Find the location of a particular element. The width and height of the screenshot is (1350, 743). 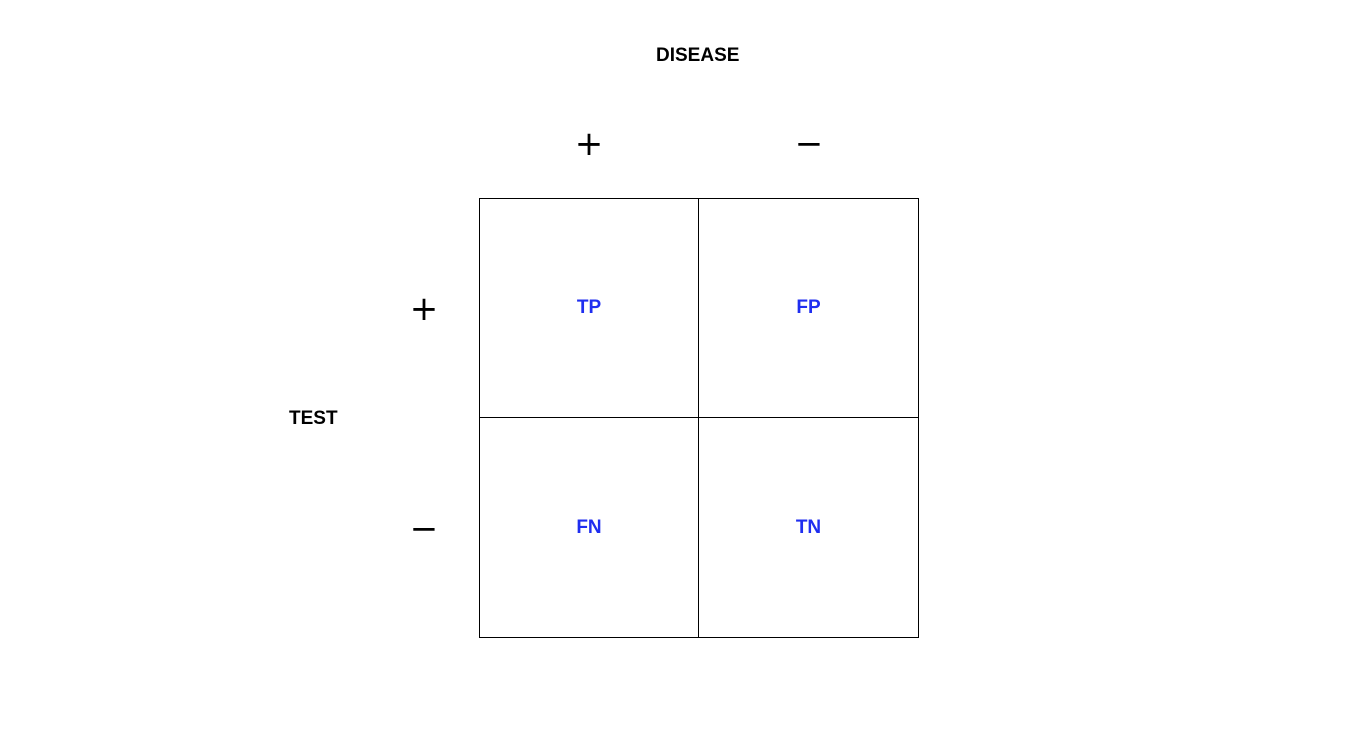

true-positive-cell: TP is located at coordinates (589, 308).